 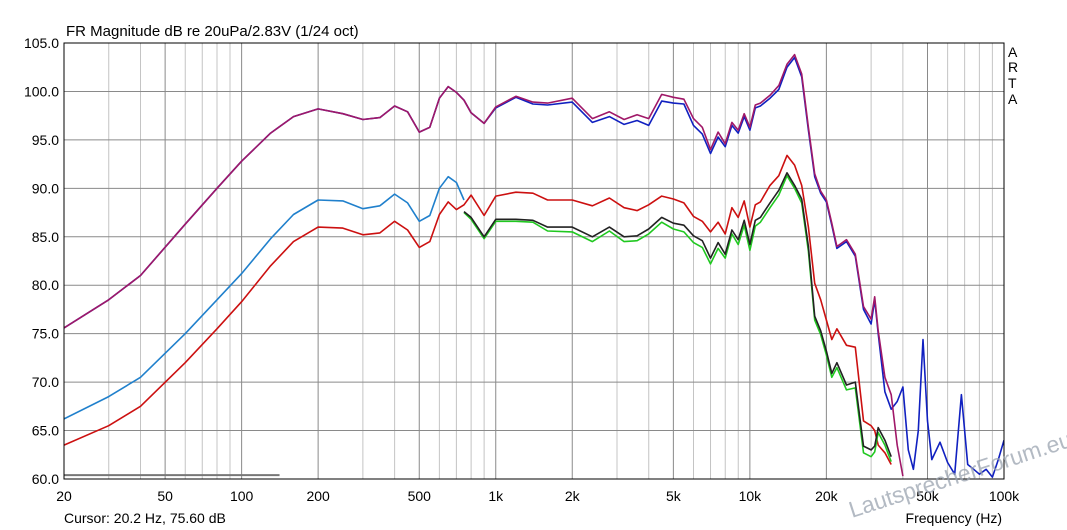 I want to click on y-tick-label: 75.0, so click(x=45, y=334).